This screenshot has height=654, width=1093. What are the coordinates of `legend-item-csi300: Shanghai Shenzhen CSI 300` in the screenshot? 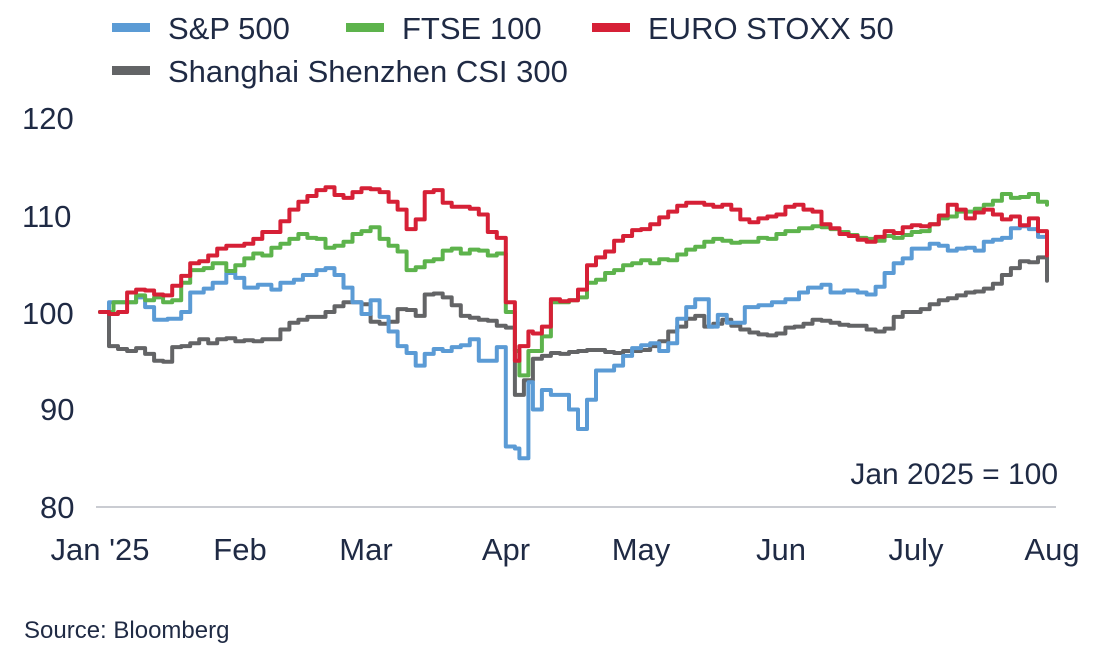 It's located at (340, 71).